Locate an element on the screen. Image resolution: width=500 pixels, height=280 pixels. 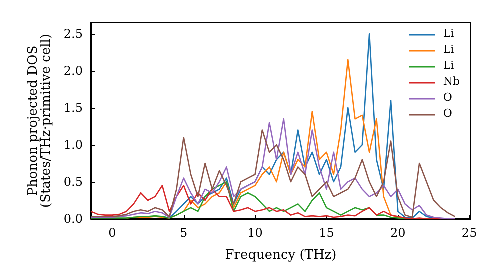
legend-label: Nb is located at coordinates (451, 81).